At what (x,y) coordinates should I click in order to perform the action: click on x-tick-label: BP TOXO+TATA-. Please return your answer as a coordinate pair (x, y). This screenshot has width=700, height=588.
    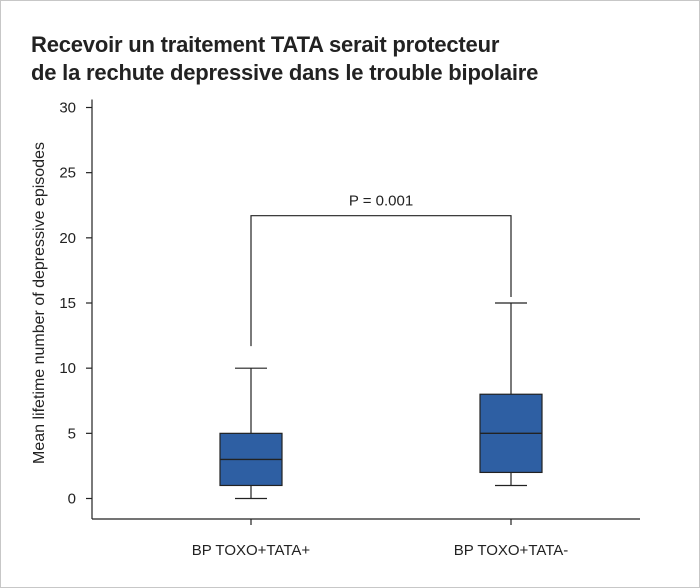
    Looking at the image, I should click on (511, 550).